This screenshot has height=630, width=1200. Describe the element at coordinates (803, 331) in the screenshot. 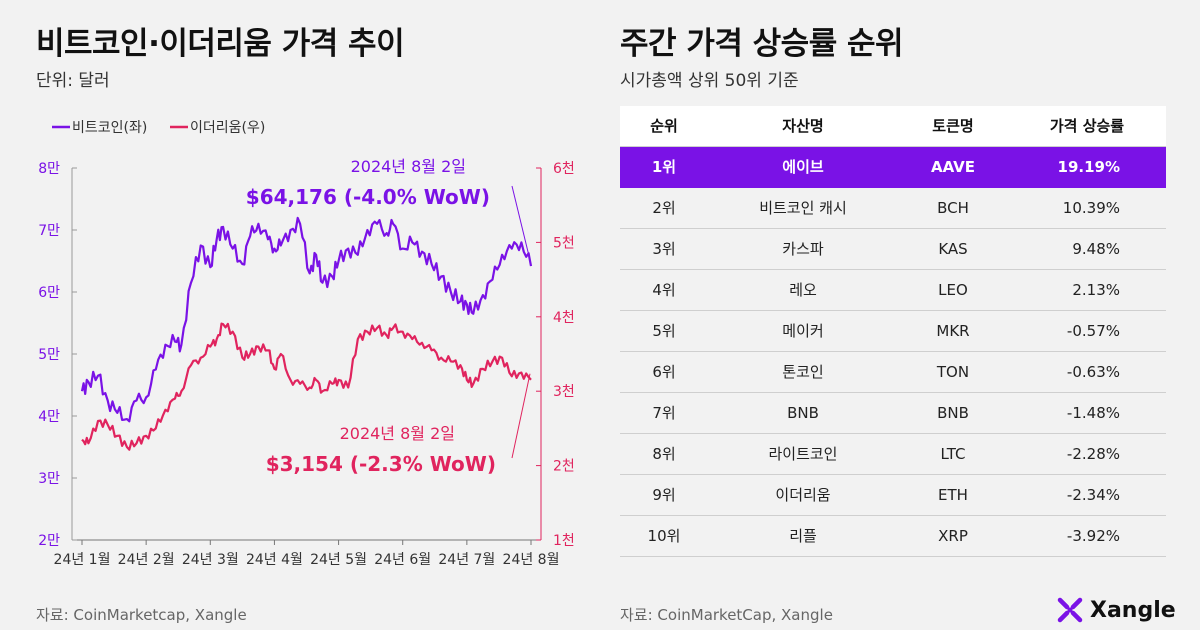

I see `cell-asset: 메이커` at that location.